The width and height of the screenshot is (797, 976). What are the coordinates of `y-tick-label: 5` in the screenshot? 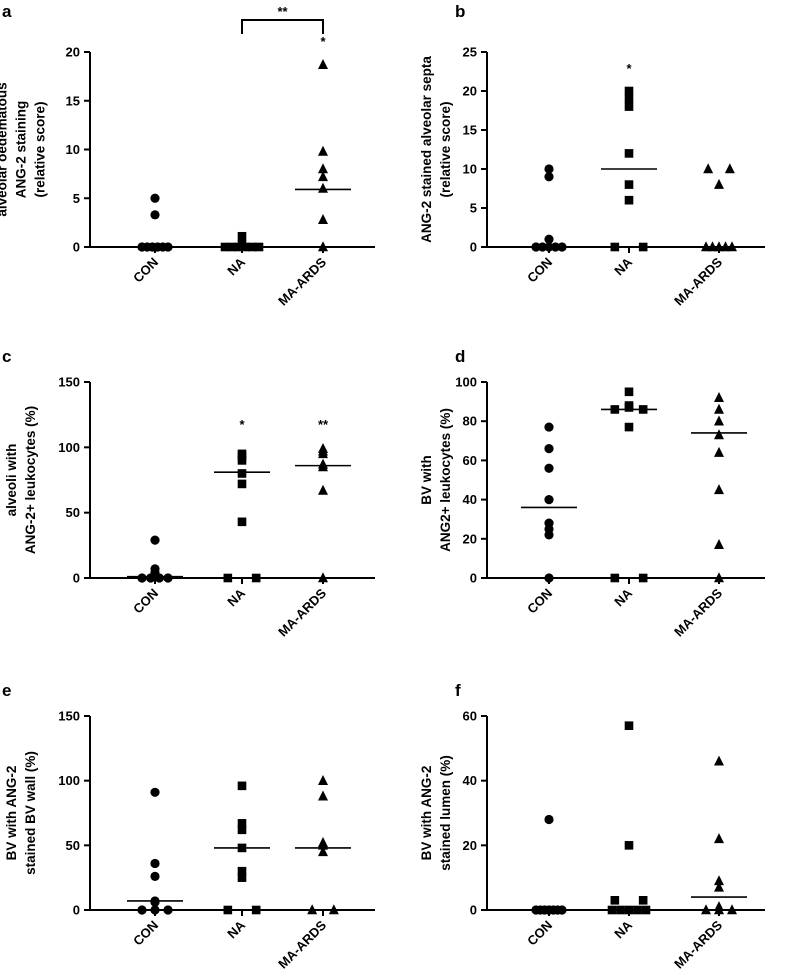 It's located at (76, 198).